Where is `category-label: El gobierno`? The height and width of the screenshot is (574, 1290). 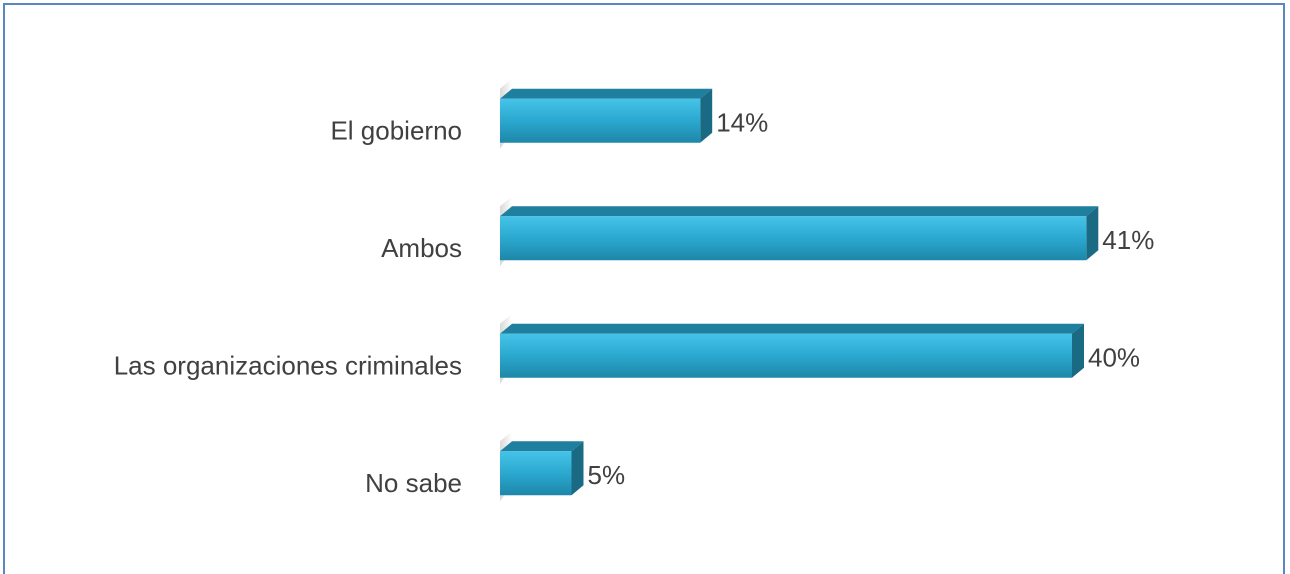 category-label: El gobierno is located at coordinates (396, 131).